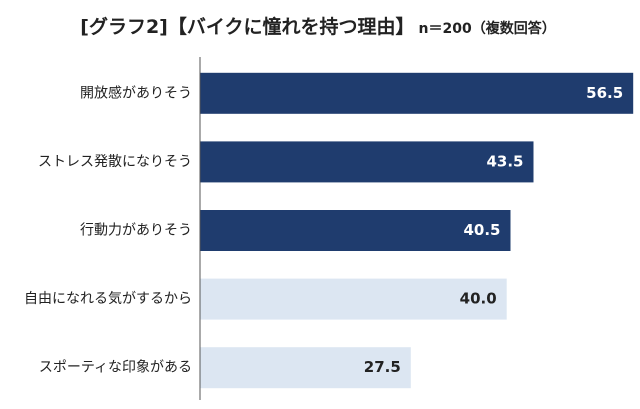  What do you see at coordinates (136, 92) in the screenshot?
I see `category-label: 開放感がありそう` at bounding box center [136, 92].